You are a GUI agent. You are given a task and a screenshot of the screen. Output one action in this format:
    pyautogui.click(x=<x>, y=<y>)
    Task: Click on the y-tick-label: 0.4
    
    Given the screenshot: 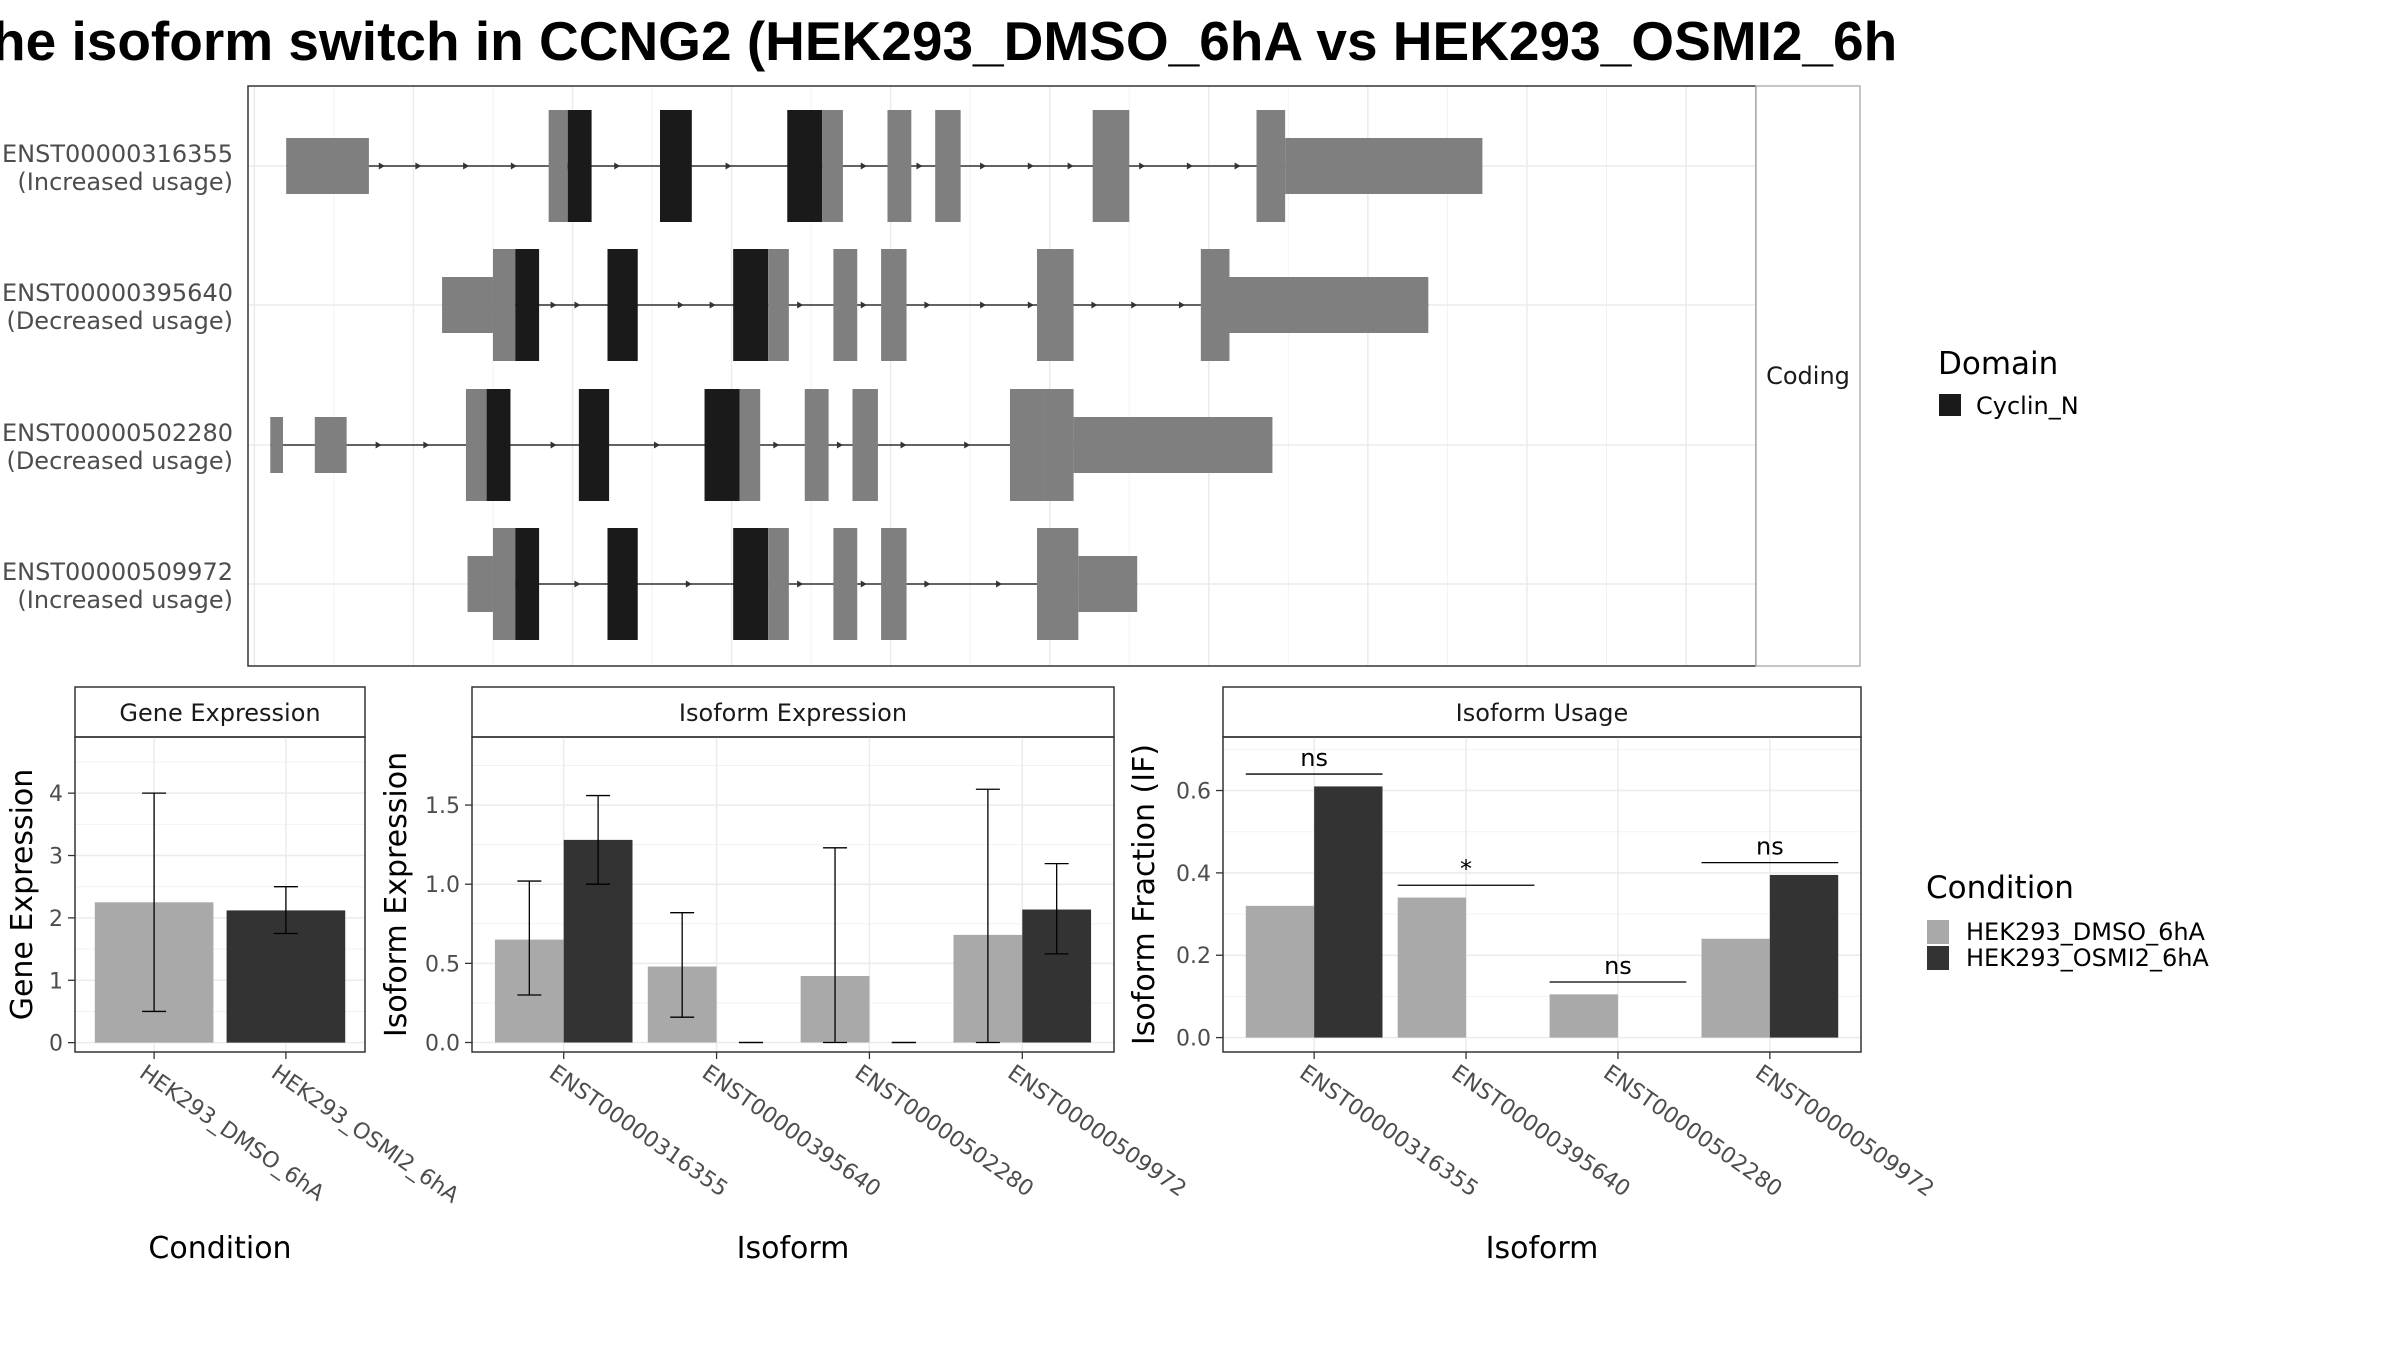 What is the action you would take?
    pyautogui.click(x=1193, y=874)
    